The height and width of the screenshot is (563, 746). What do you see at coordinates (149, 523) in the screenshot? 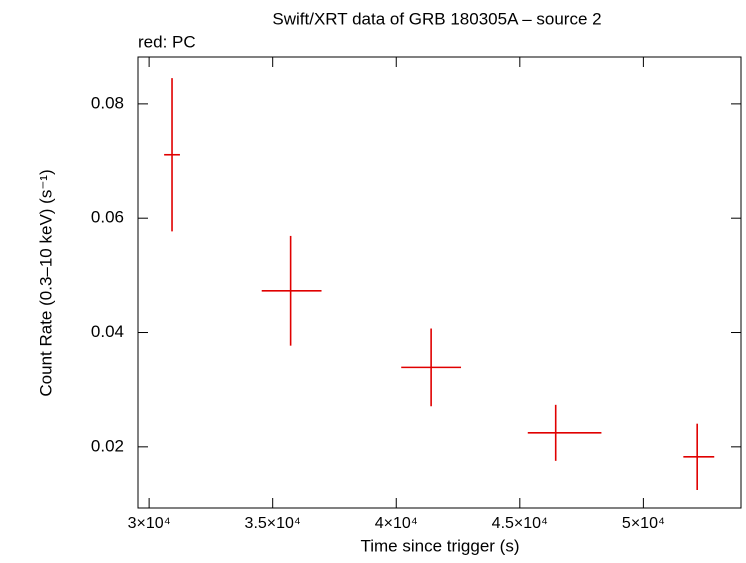
I see `x-tick-label: 3×10⁴` at bounding box center [149, 523].